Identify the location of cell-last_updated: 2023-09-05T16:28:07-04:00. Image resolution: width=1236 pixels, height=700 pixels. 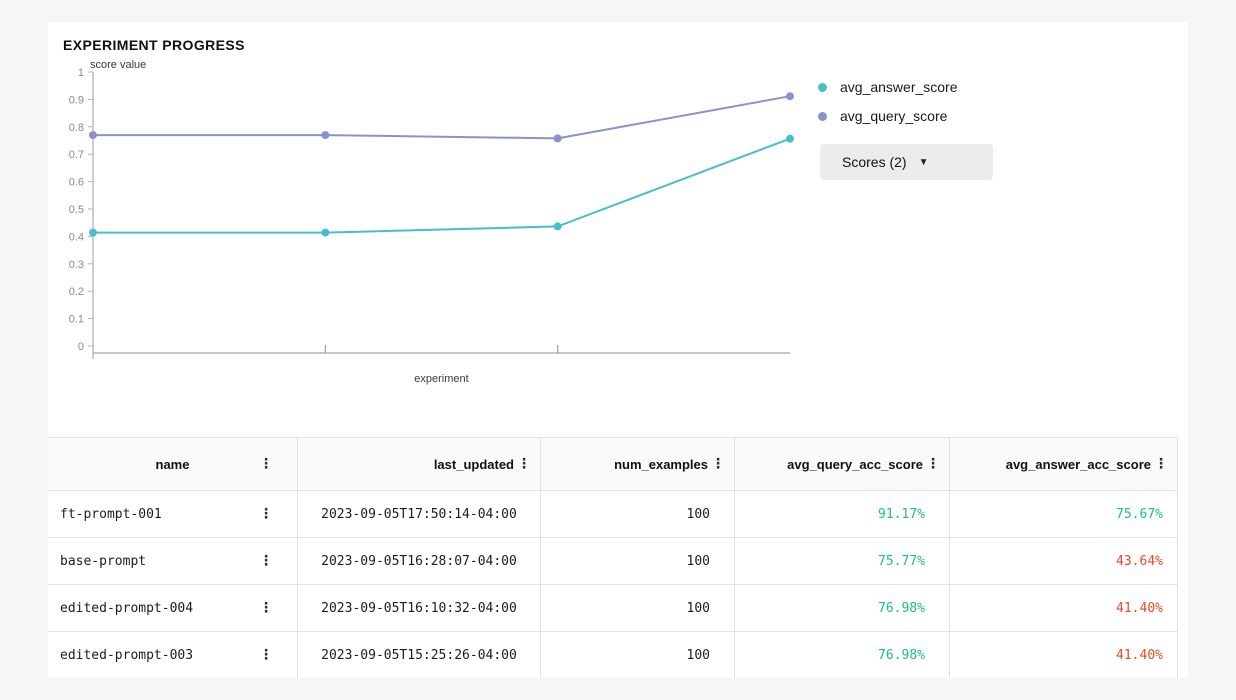
(419, 561).